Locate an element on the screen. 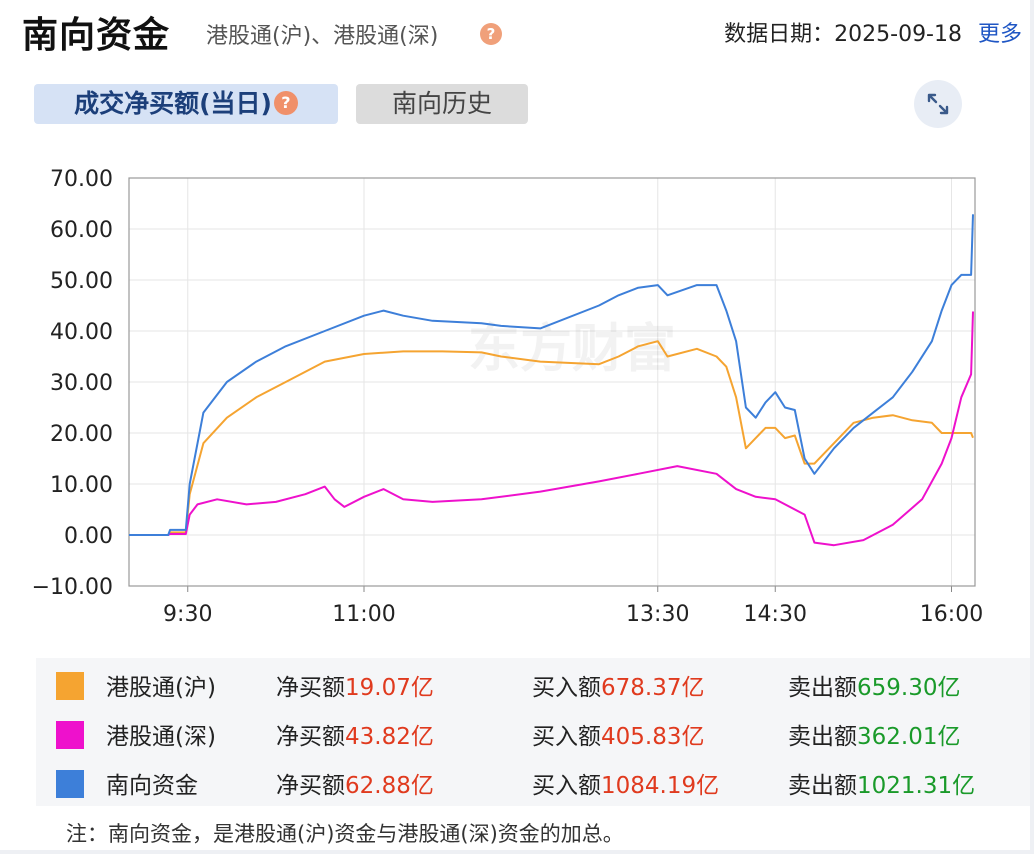 The height and width of the screenshot is (854, 1034). y-tick-label: 40.00 is located at coordinates (81, 332).